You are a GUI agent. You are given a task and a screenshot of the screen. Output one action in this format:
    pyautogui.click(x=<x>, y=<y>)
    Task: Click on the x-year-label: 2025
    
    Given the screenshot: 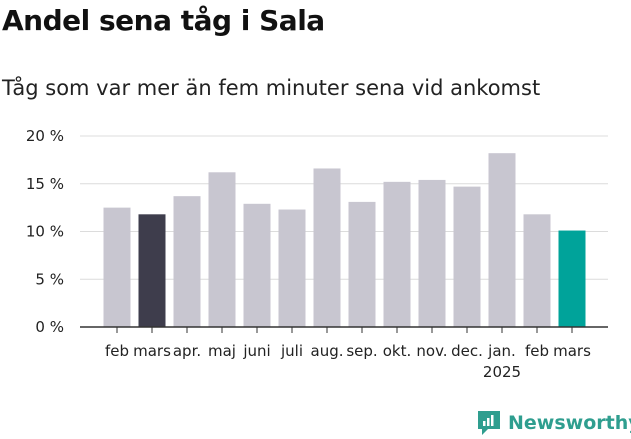 What is the action you would take?
    pyautogui.click(x=502, y=372)
    